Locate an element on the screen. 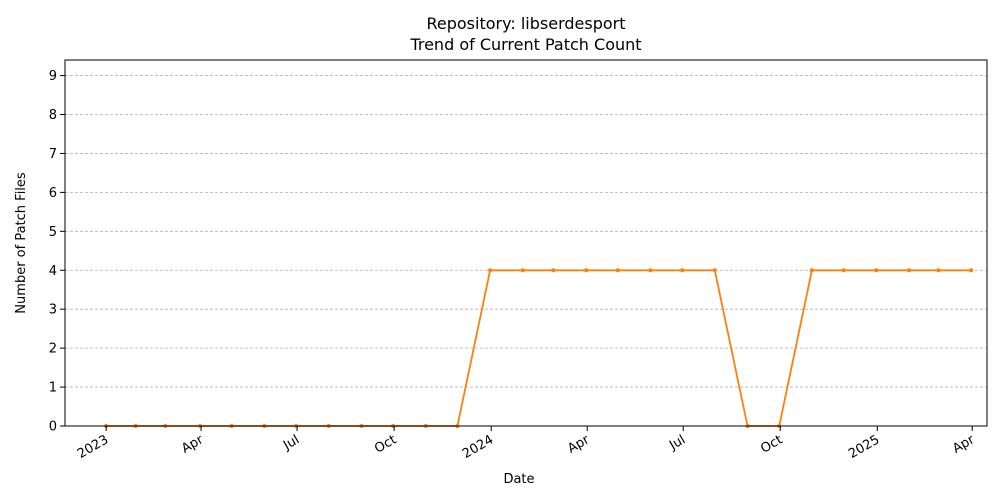  y-tick-label: 9 is located at coordinates (53, 76).